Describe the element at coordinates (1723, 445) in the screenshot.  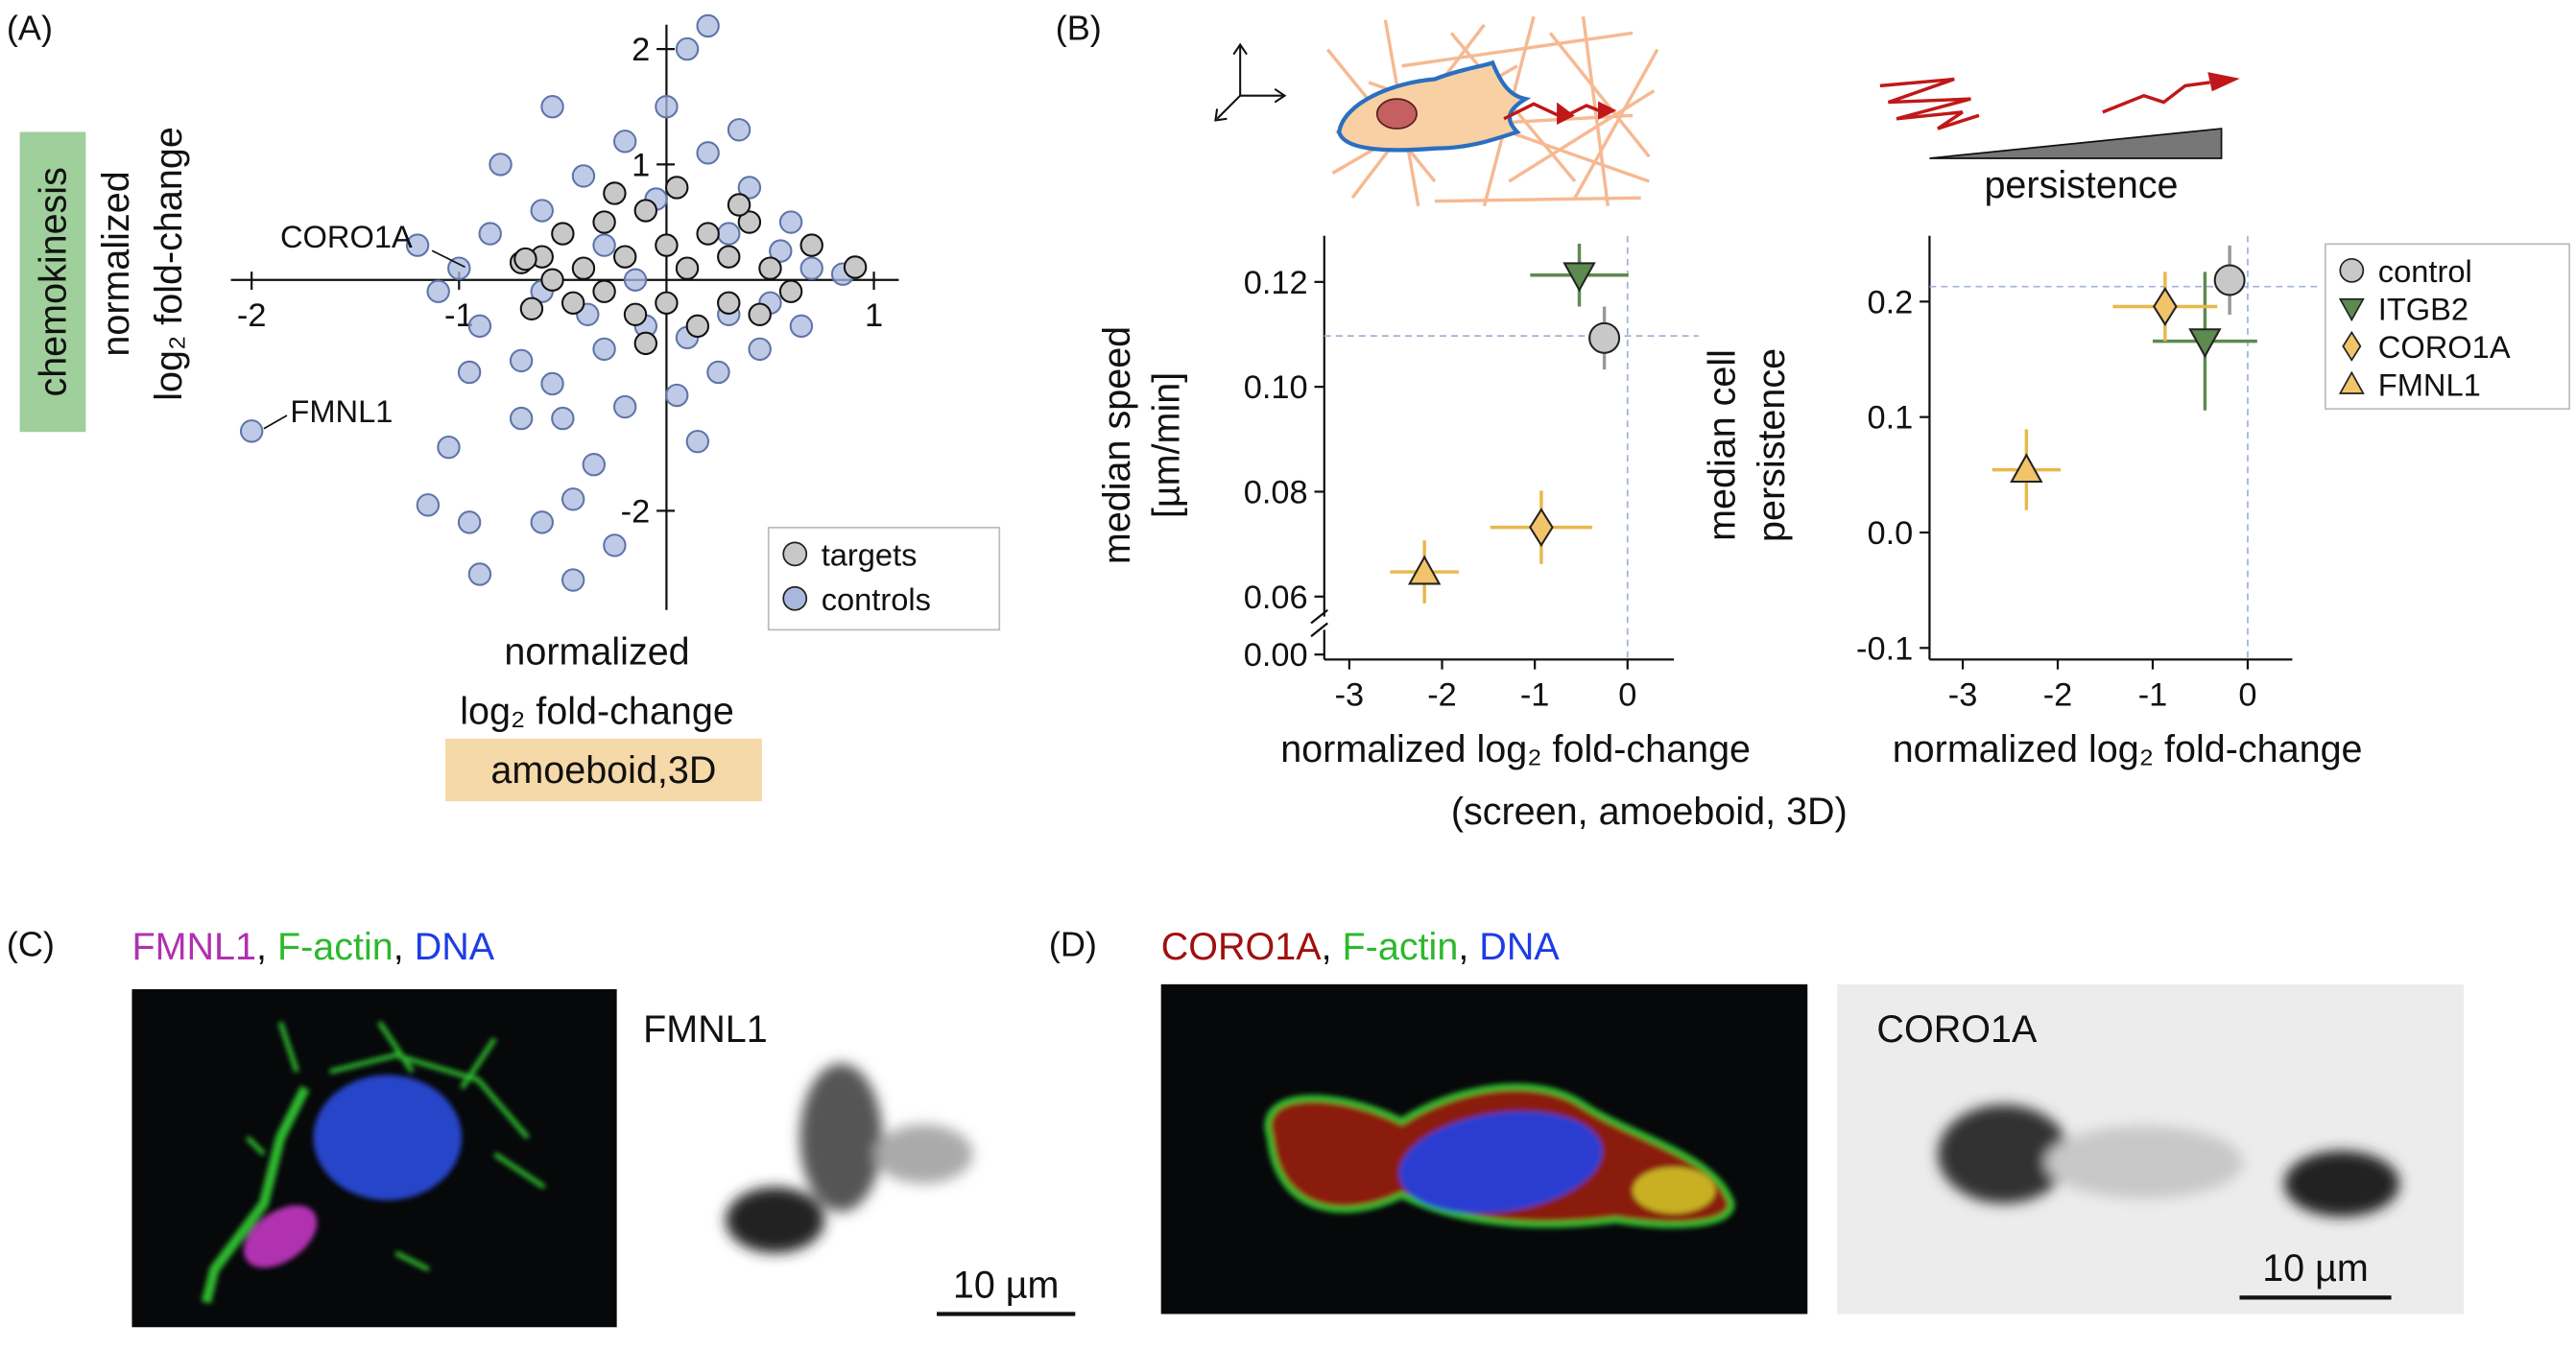
I see `y-axis-label: median cell` at that location.